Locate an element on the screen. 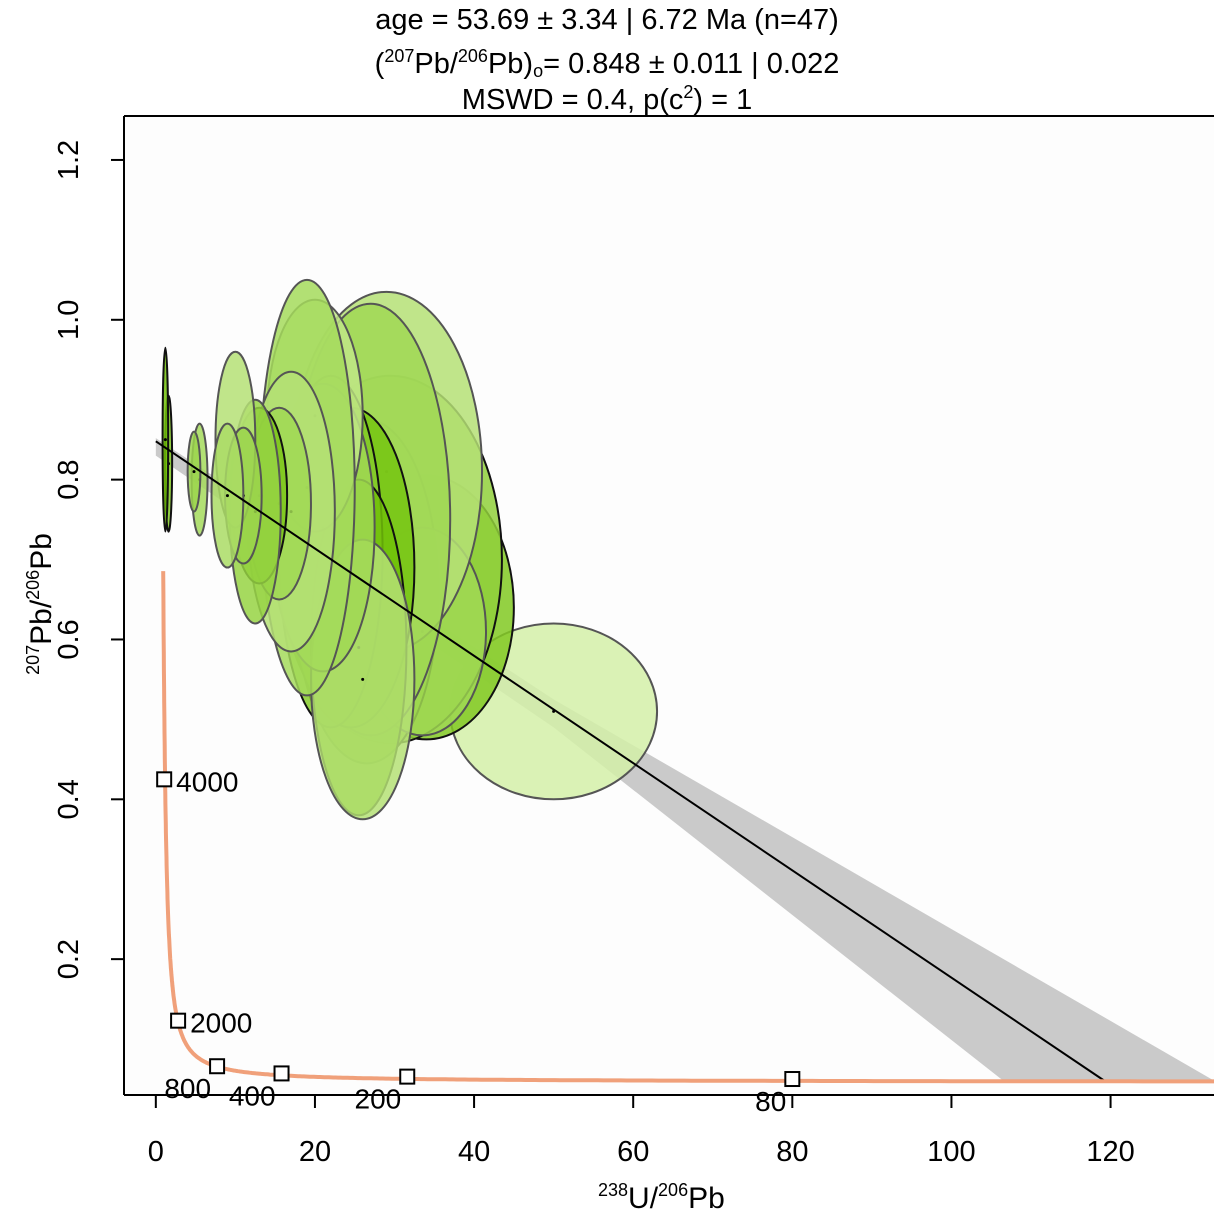 The image size is (1214, 1219). x-tick-label-20: 20 is located at coordinates (315, 1152).